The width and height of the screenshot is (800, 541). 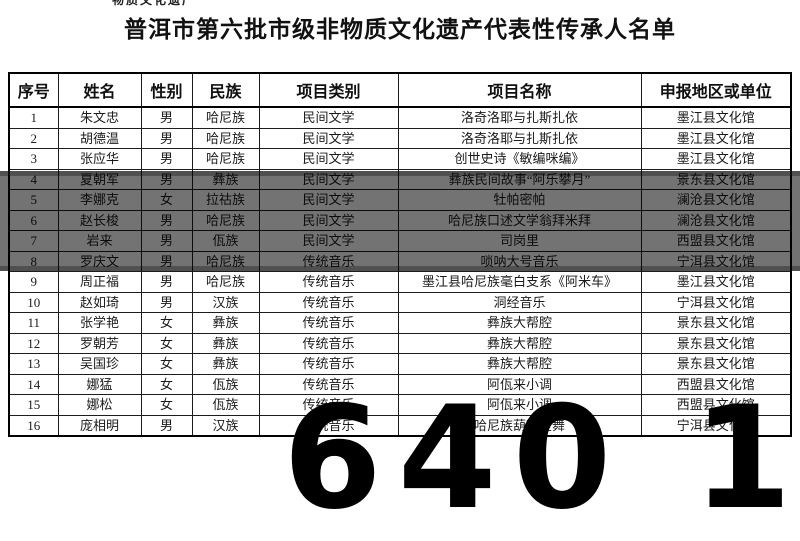 What do you see at coordinates (99, 282) in the screenshot?
I see `table-cell: 周正福` at bounding box center [99, 282].